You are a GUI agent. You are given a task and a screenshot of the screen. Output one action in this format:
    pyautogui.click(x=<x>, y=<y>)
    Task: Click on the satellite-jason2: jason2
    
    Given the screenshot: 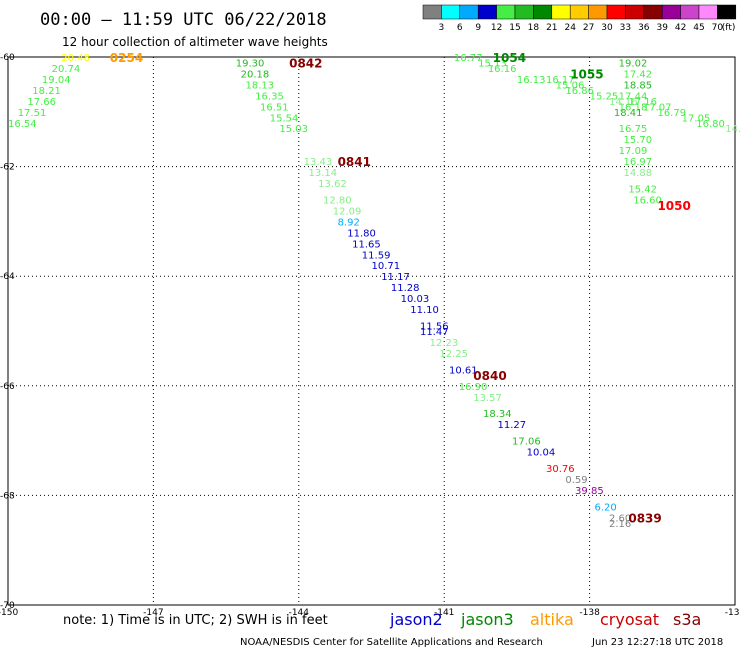 What is the action you would take?
    pyautogui.click(x=416, y=619)
    